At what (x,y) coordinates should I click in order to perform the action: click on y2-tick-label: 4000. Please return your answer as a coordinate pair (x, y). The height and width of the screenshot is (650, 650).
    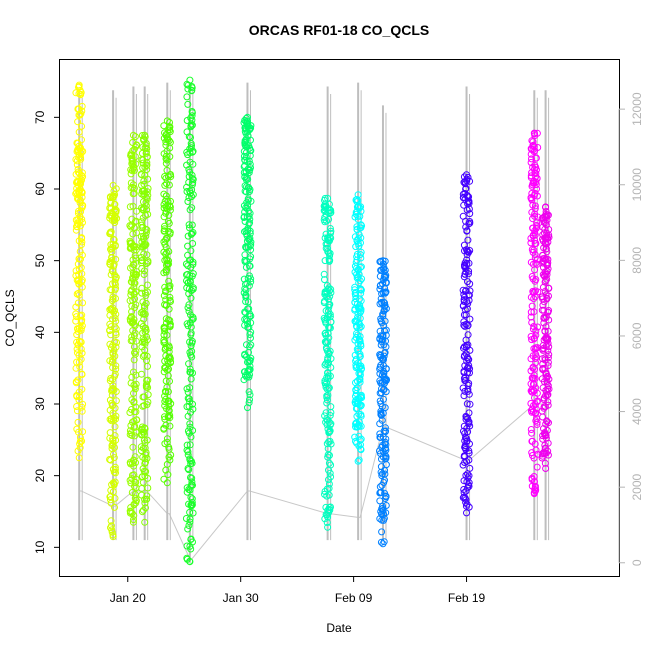
    Looking at the image, I should click on (637, 411).